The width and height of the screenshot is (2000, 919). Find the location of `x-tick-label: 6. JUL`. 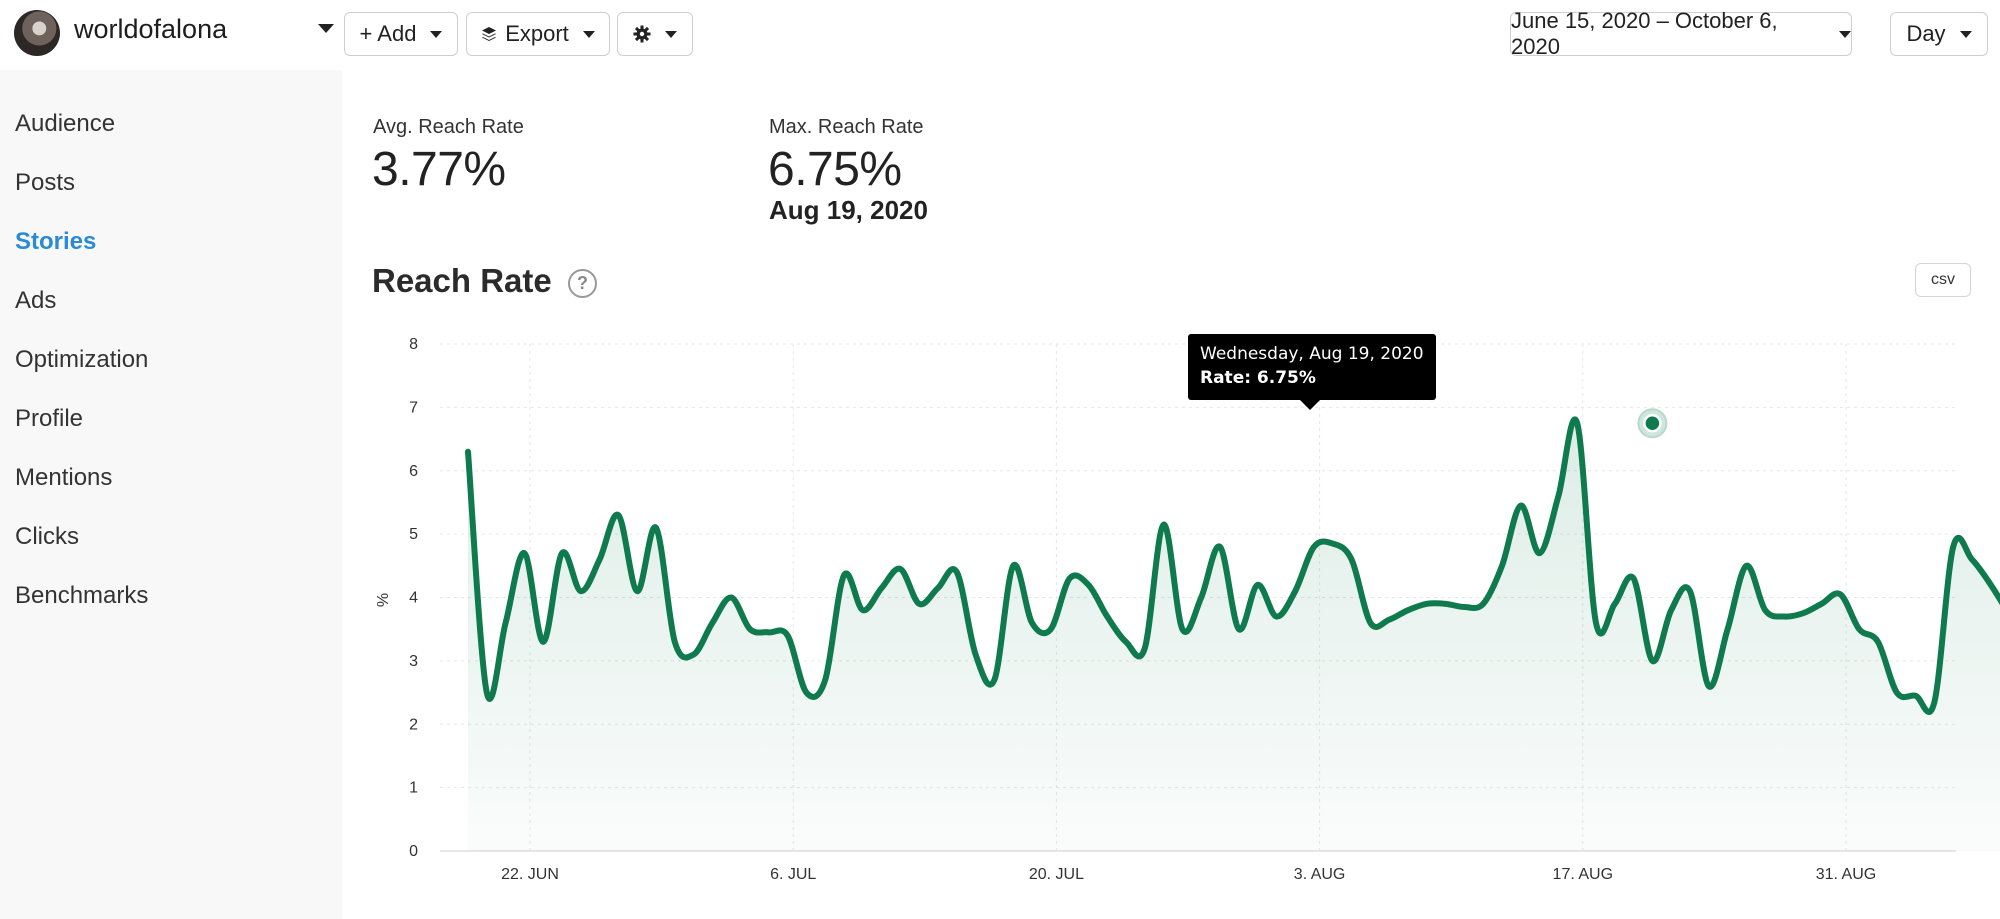

x-tick-label: 6. JUL is located at coordinates (793, 874).